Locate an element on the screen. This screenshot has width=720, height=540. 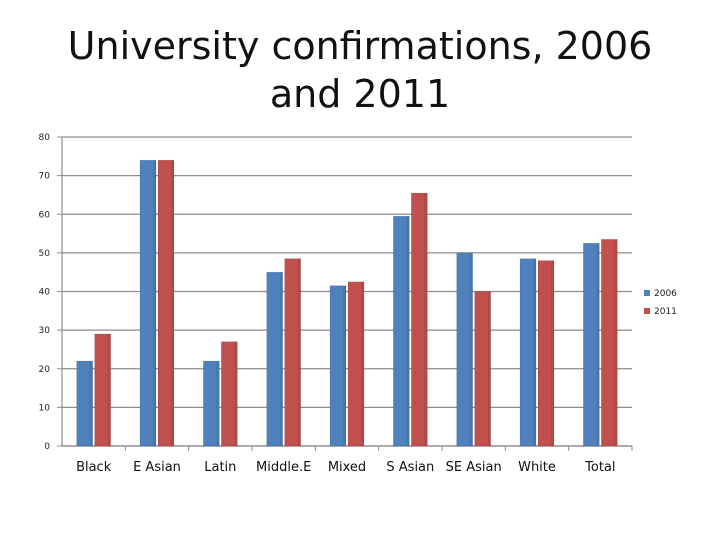
x-tick-label-total: Total is located at coordinates (599, 467).